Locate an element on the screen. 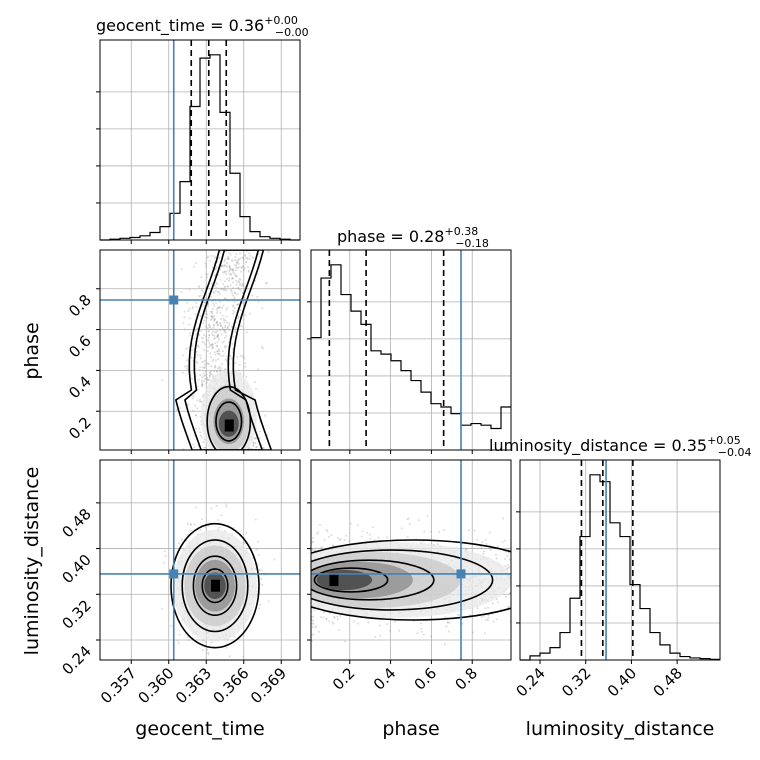 The width and height of the screenshot is (760, 760). pair-panel-geocent_time-phase is located at coordinates (200, 350).